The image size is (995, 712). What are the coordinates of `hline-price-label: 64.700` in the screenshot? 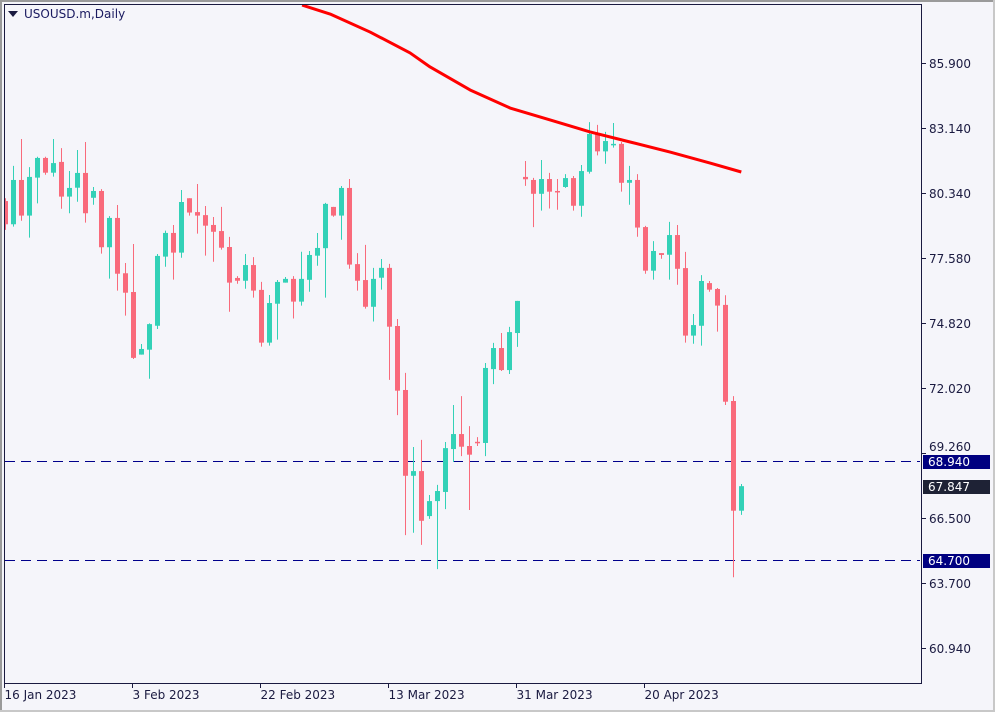 It's located at (956, 561).